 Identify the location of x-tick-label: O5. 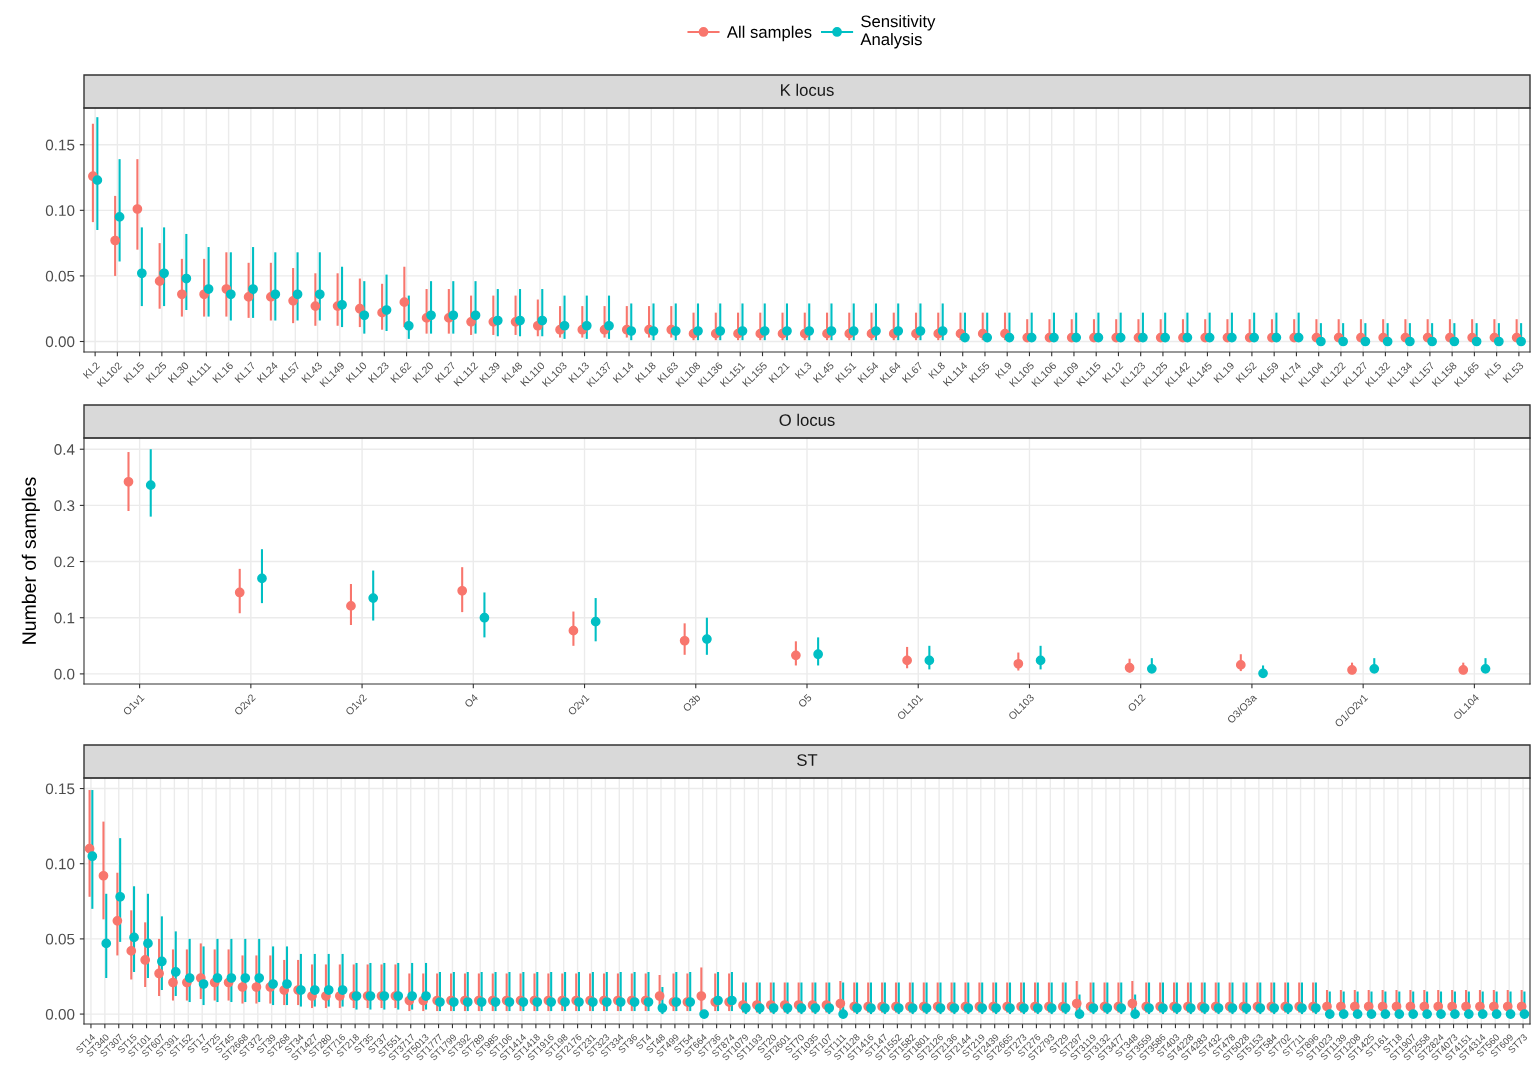
(805, 700).